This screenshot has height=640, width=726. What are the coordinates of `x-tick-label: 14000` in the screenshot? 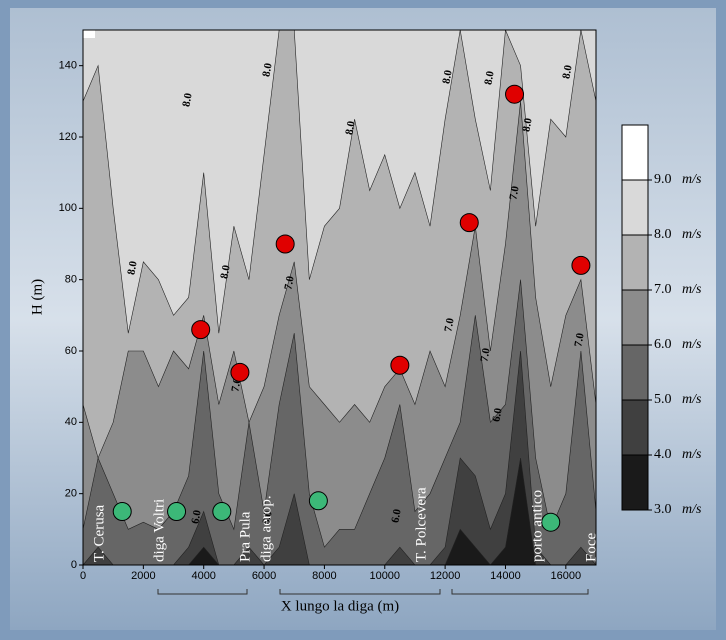 It's located at (505, 576).